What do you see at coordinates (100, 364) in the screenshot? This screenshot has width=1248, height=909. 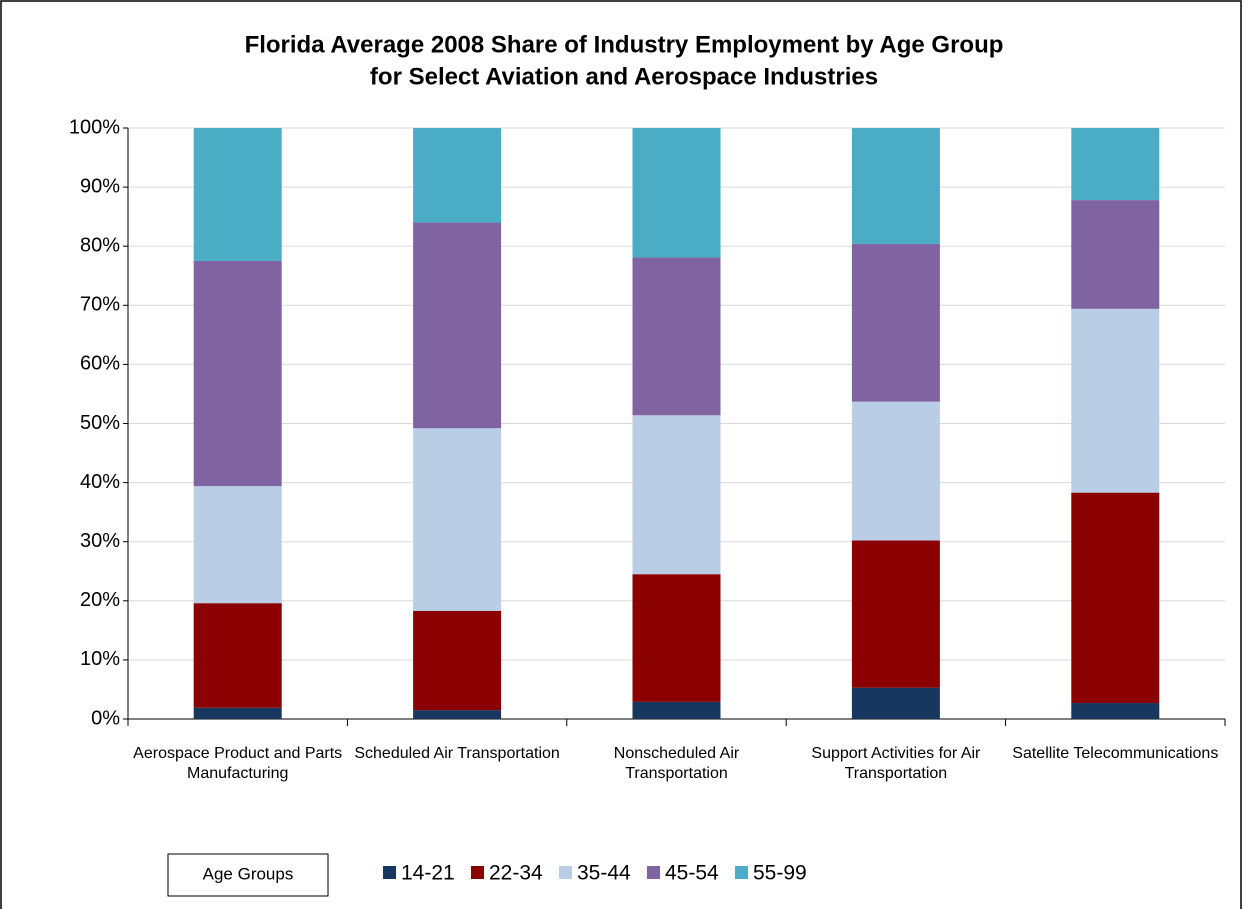 I see `y-tick-label: 60%` at bounding box center [100, 364].